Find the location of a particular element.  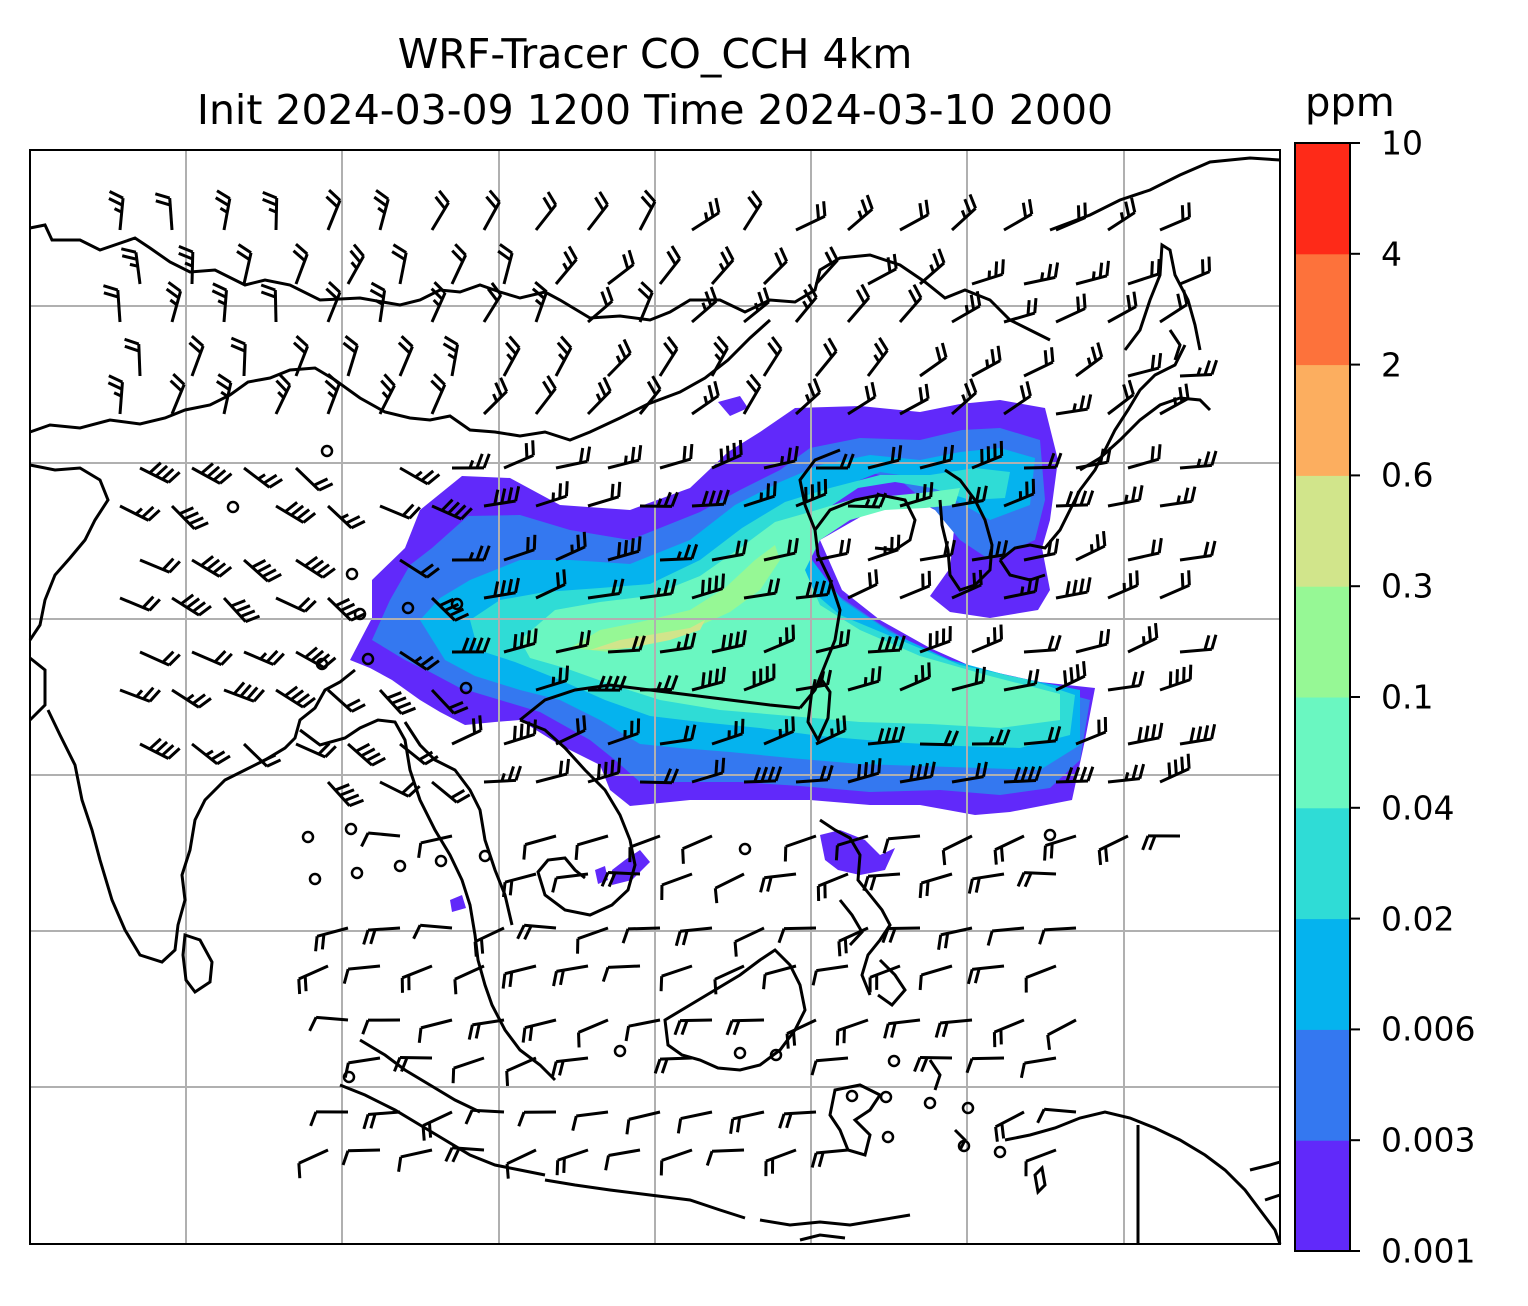

plume-contour is located at coordinates (733, 406).